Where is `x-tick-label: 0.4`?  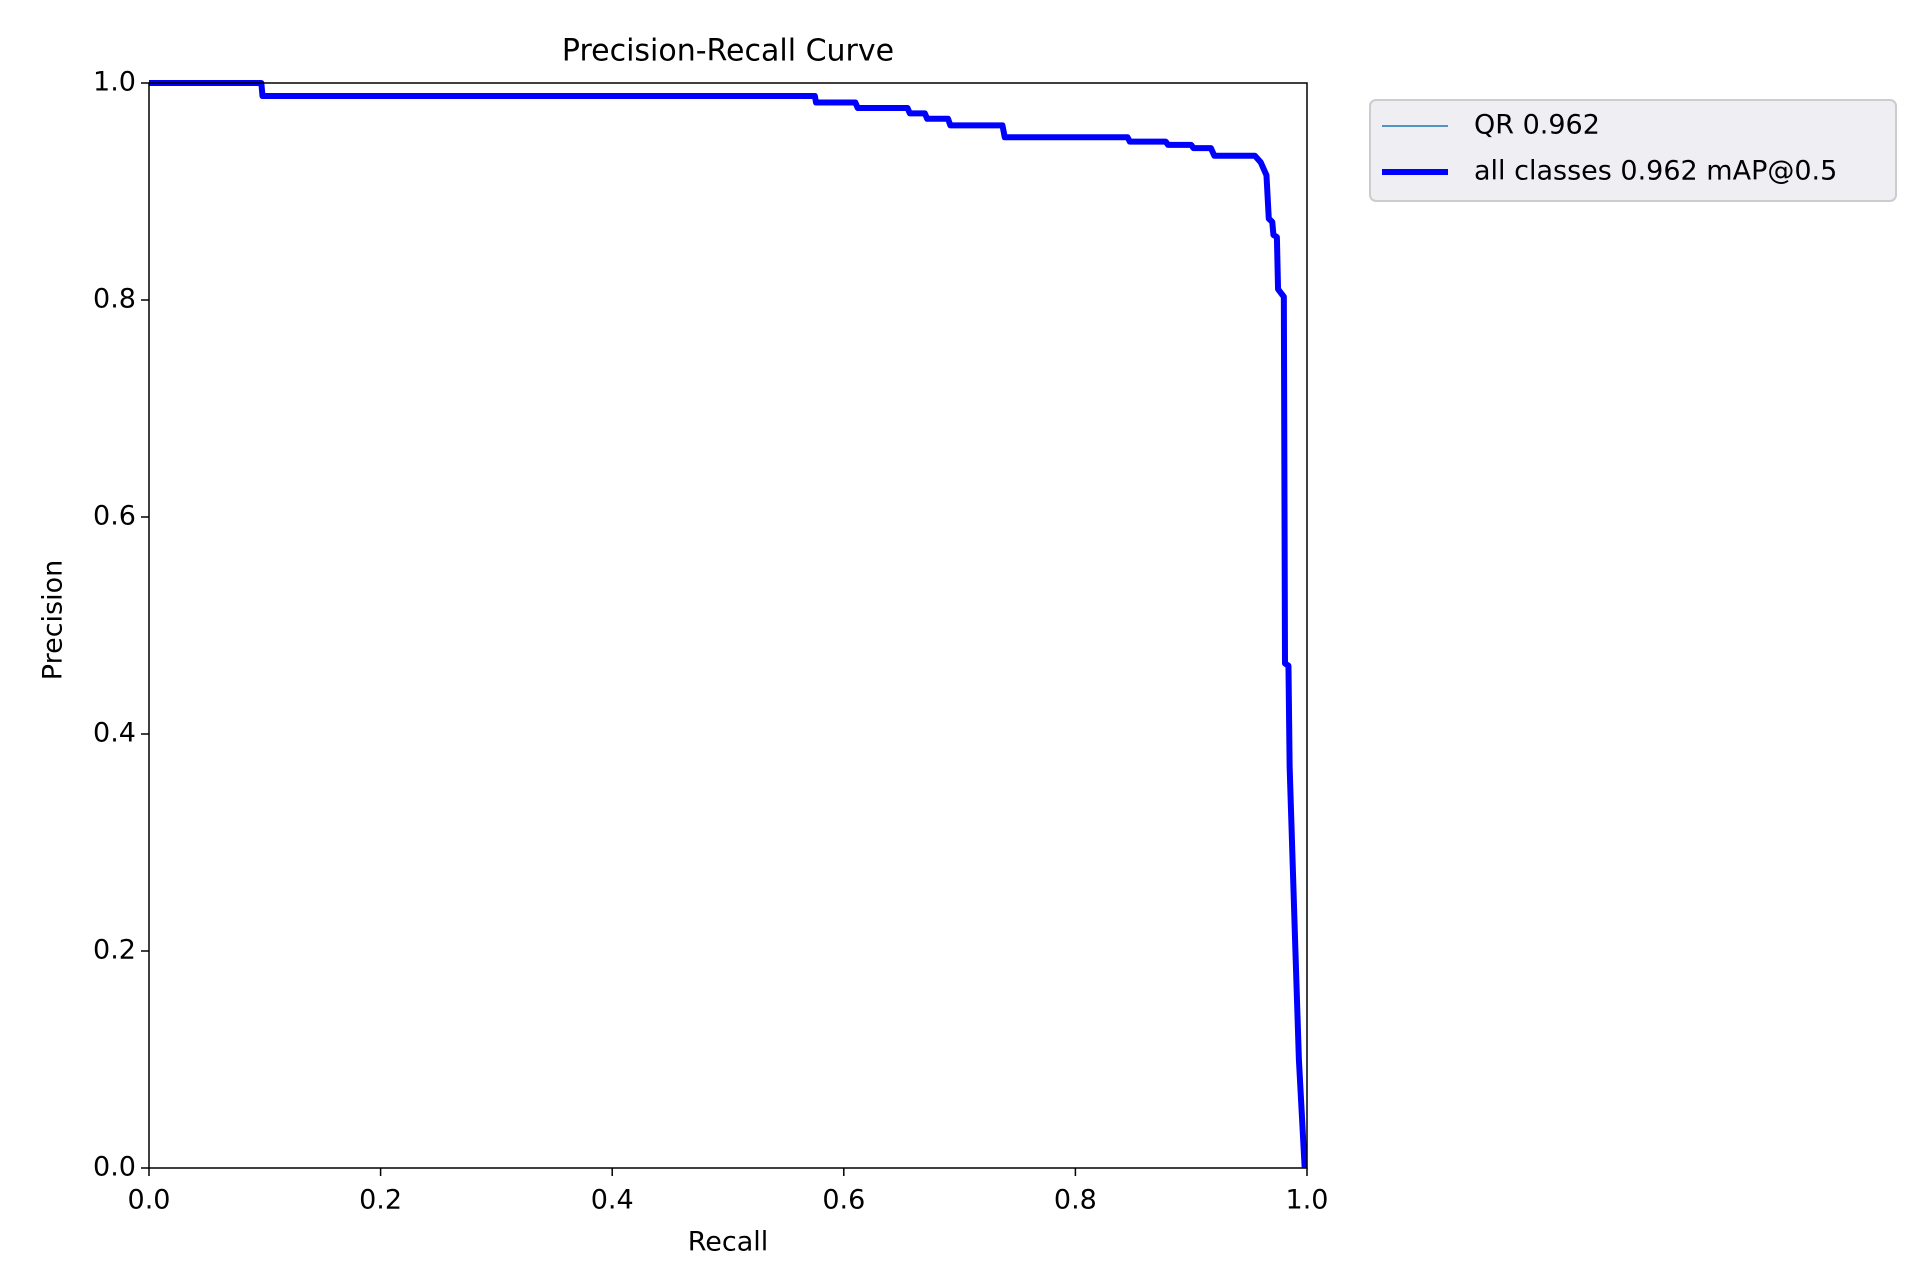
x-tick-label: 0.4 is located at coordinates (612, 1200).